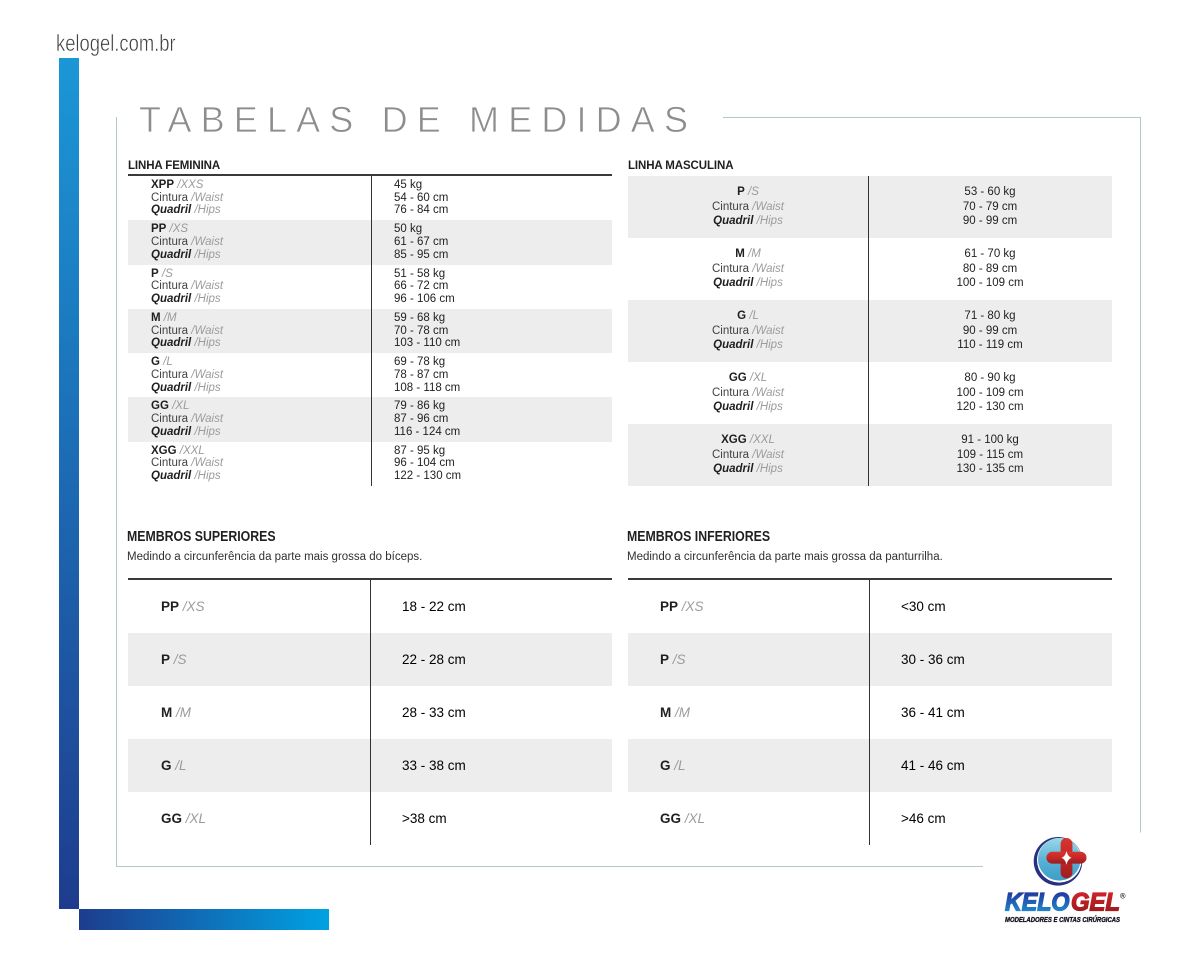  Describe the element at coordinates (1062, 919) in the screenshot. I see `svg-text:MODELADORES E CINTAS CIRÚRGICA: MODELADORES E CINTAS CIRÚRGICAS` at that location.